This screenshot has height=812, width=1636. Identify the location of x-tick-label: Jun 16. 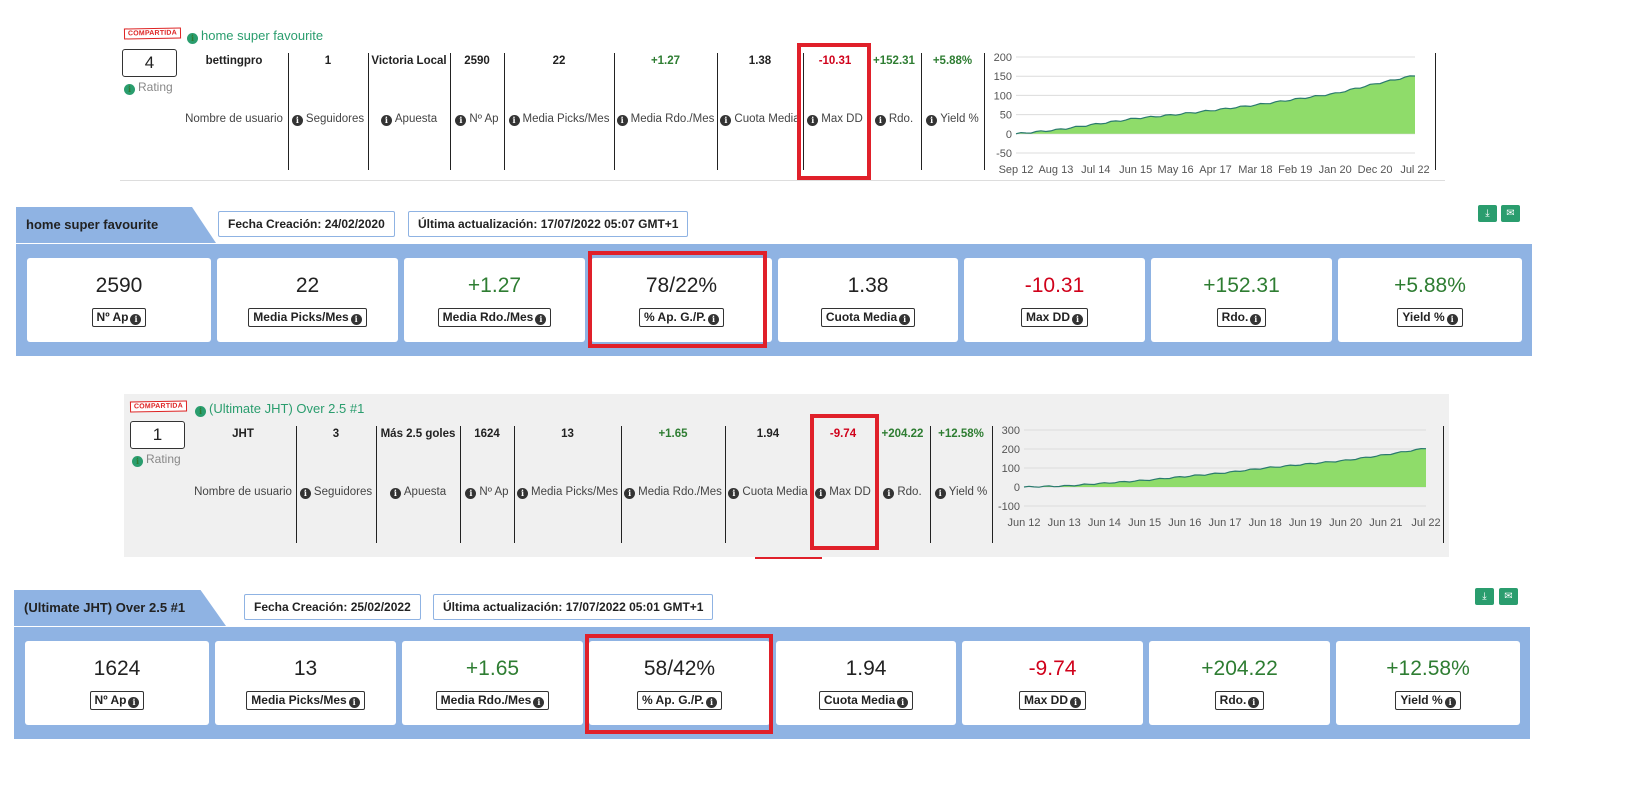
(1184, 523).